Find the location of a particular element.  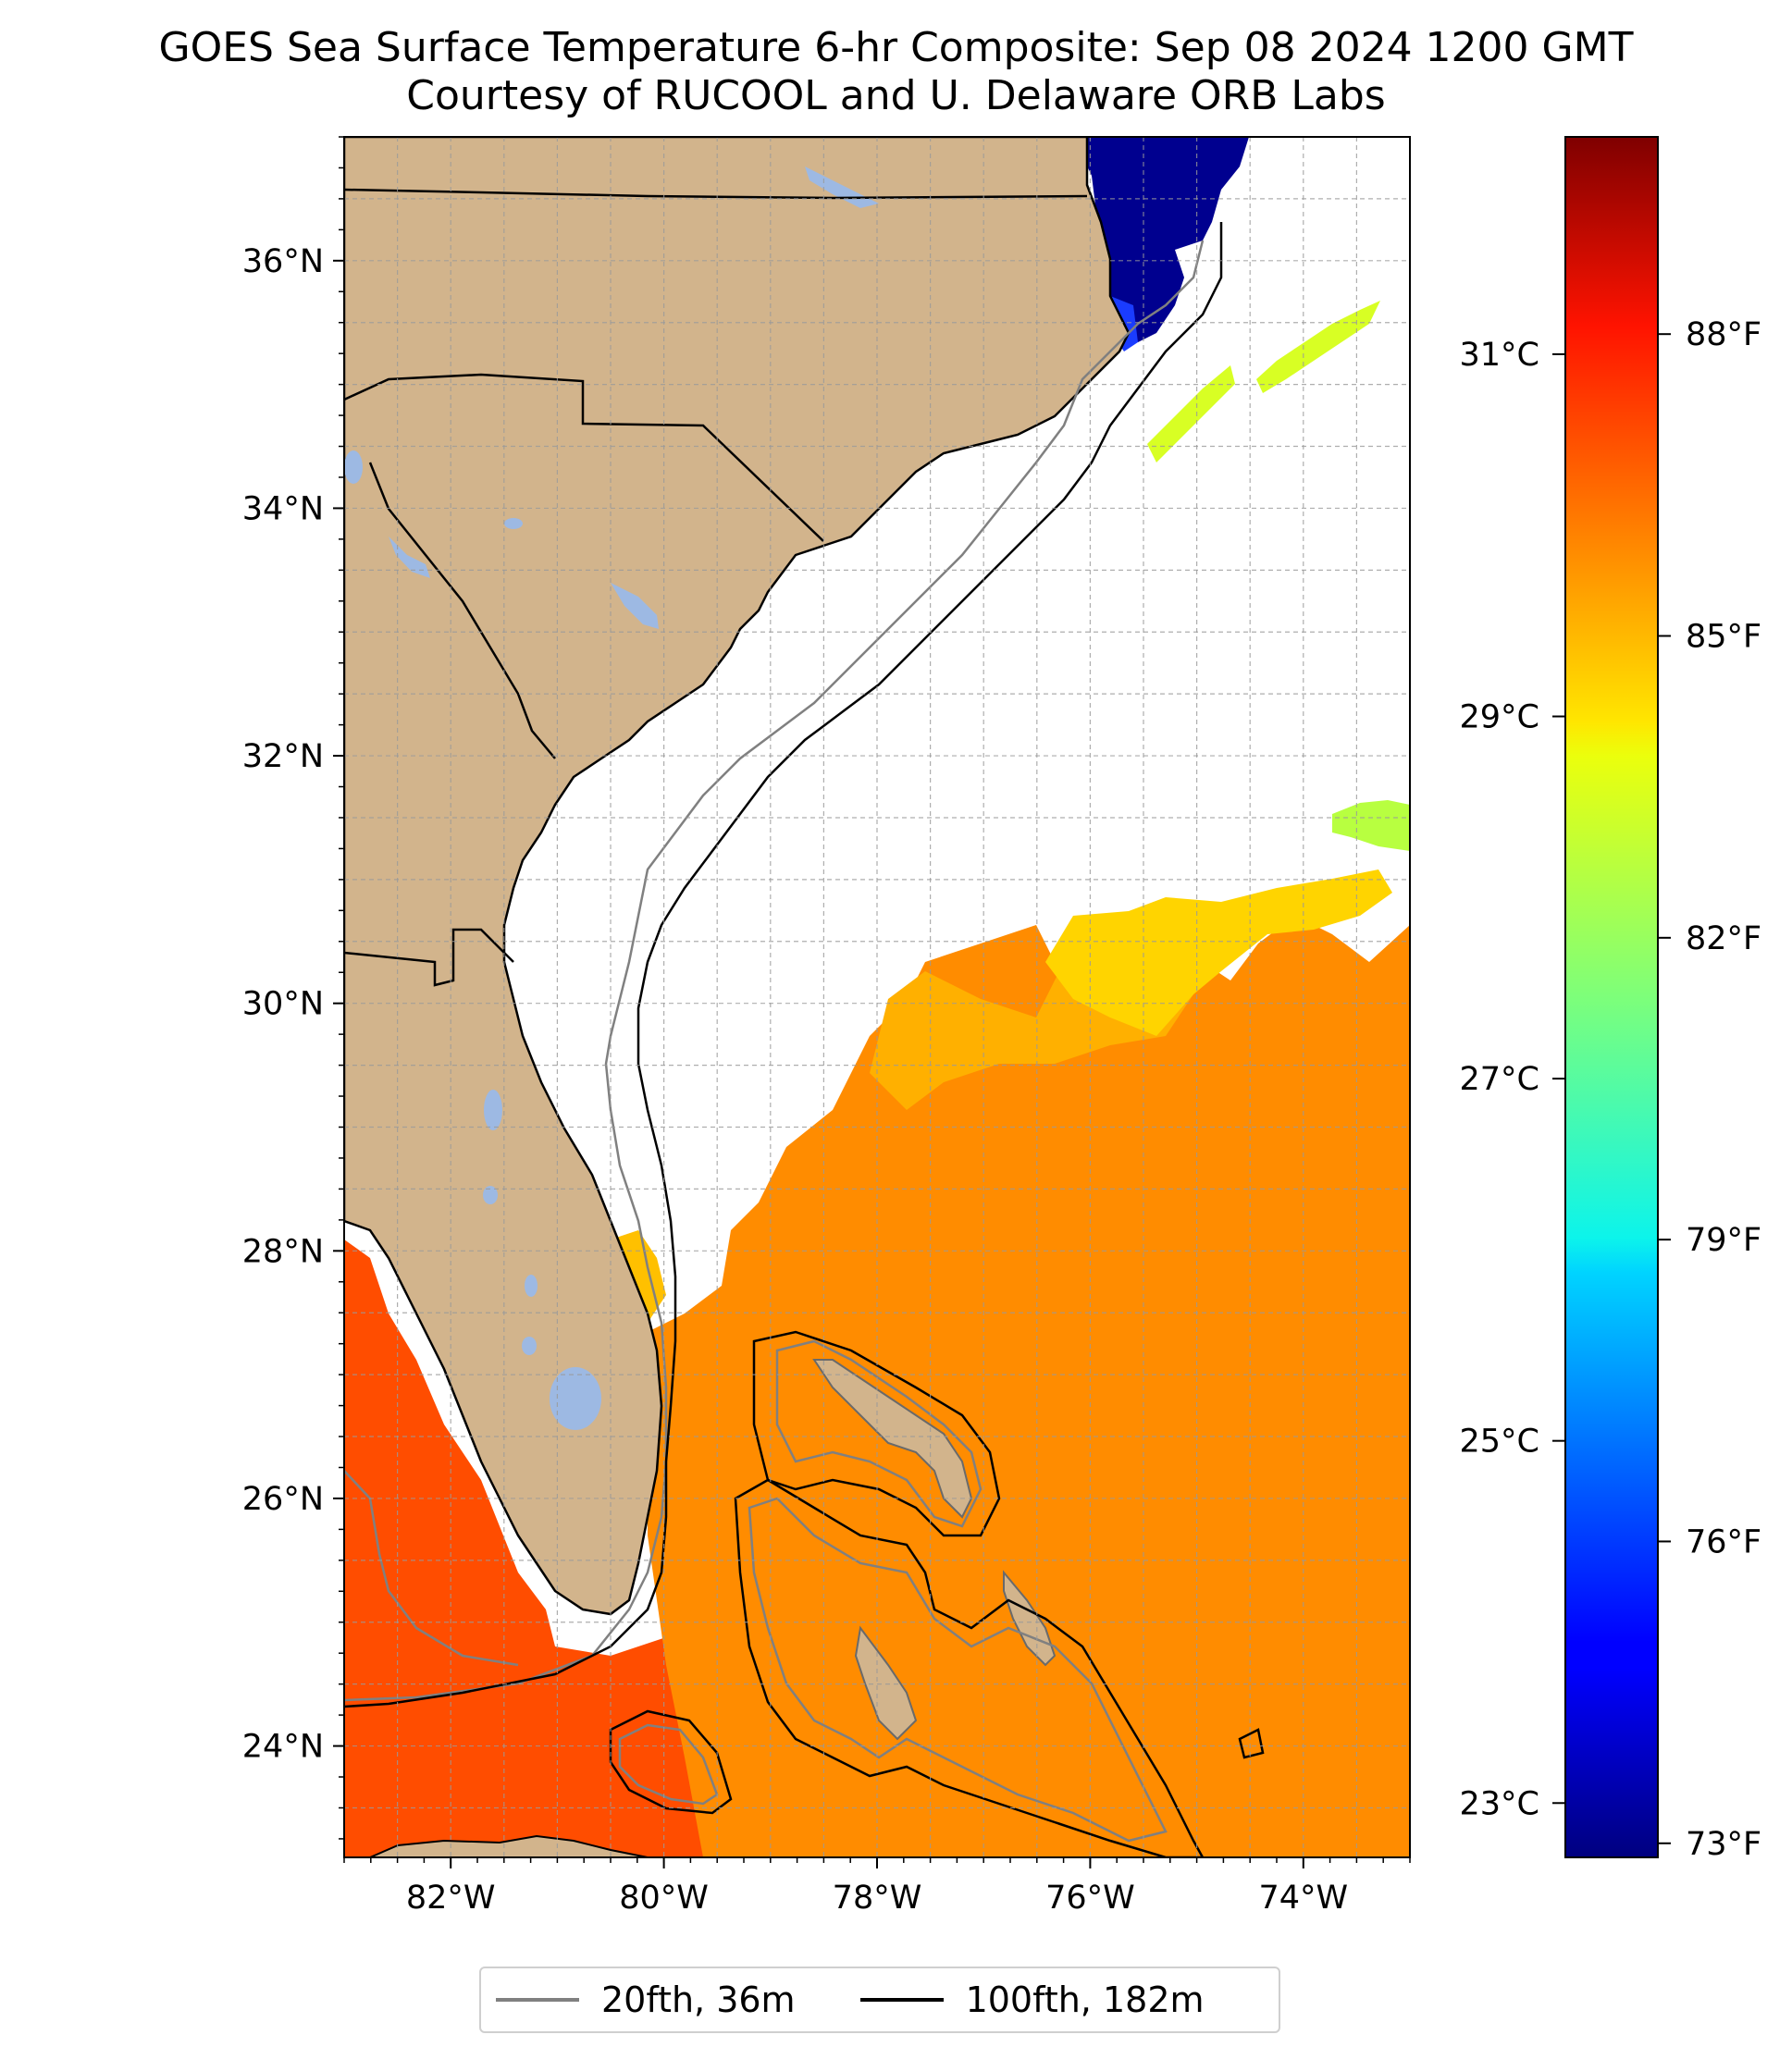

contour-100fth-east-isles is located at coordinates (1251, 1743).